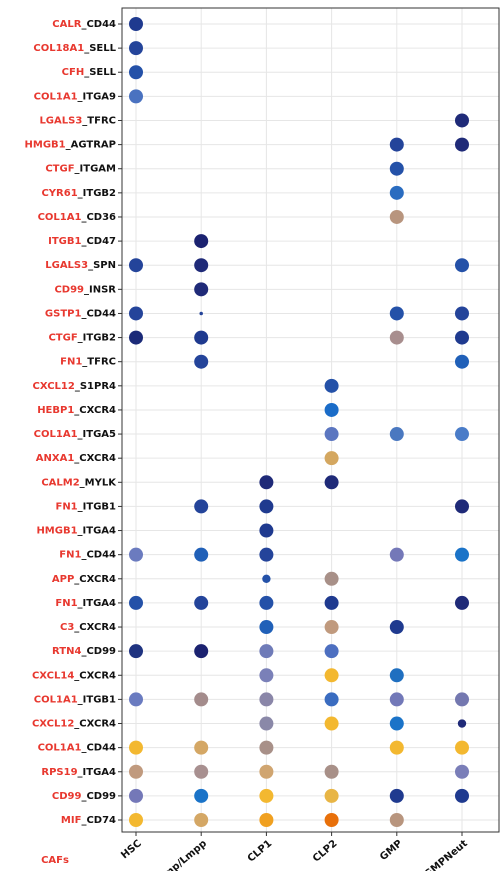  Describe the element at coordinates (75, 96) in the screenshot. I see `row-label: COL1A1_ITGA9` at that location.